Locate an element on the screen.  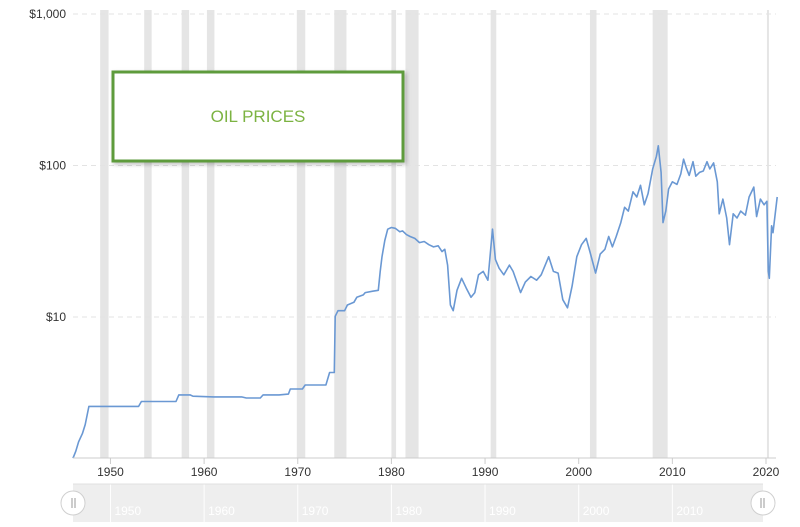
y-tick-label: $100 is located at coordinates (52, 166).